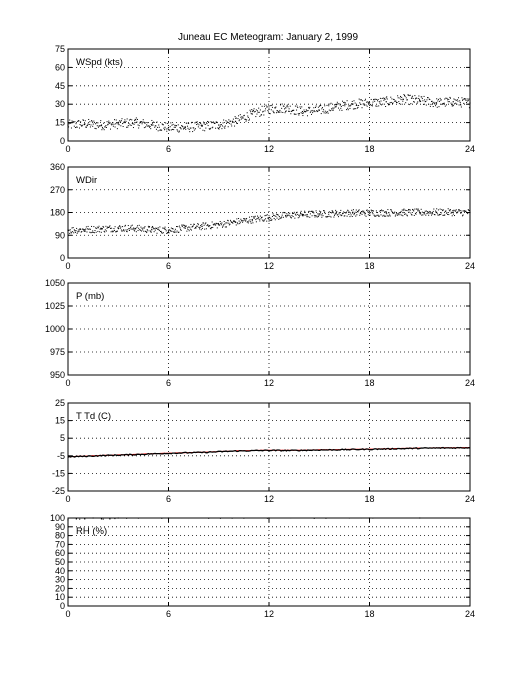 This screenshot has height=683, width=520. Describe the element at coordinates (369, 614) in the screenshot. I see `x-tick-label: 18` at that location.